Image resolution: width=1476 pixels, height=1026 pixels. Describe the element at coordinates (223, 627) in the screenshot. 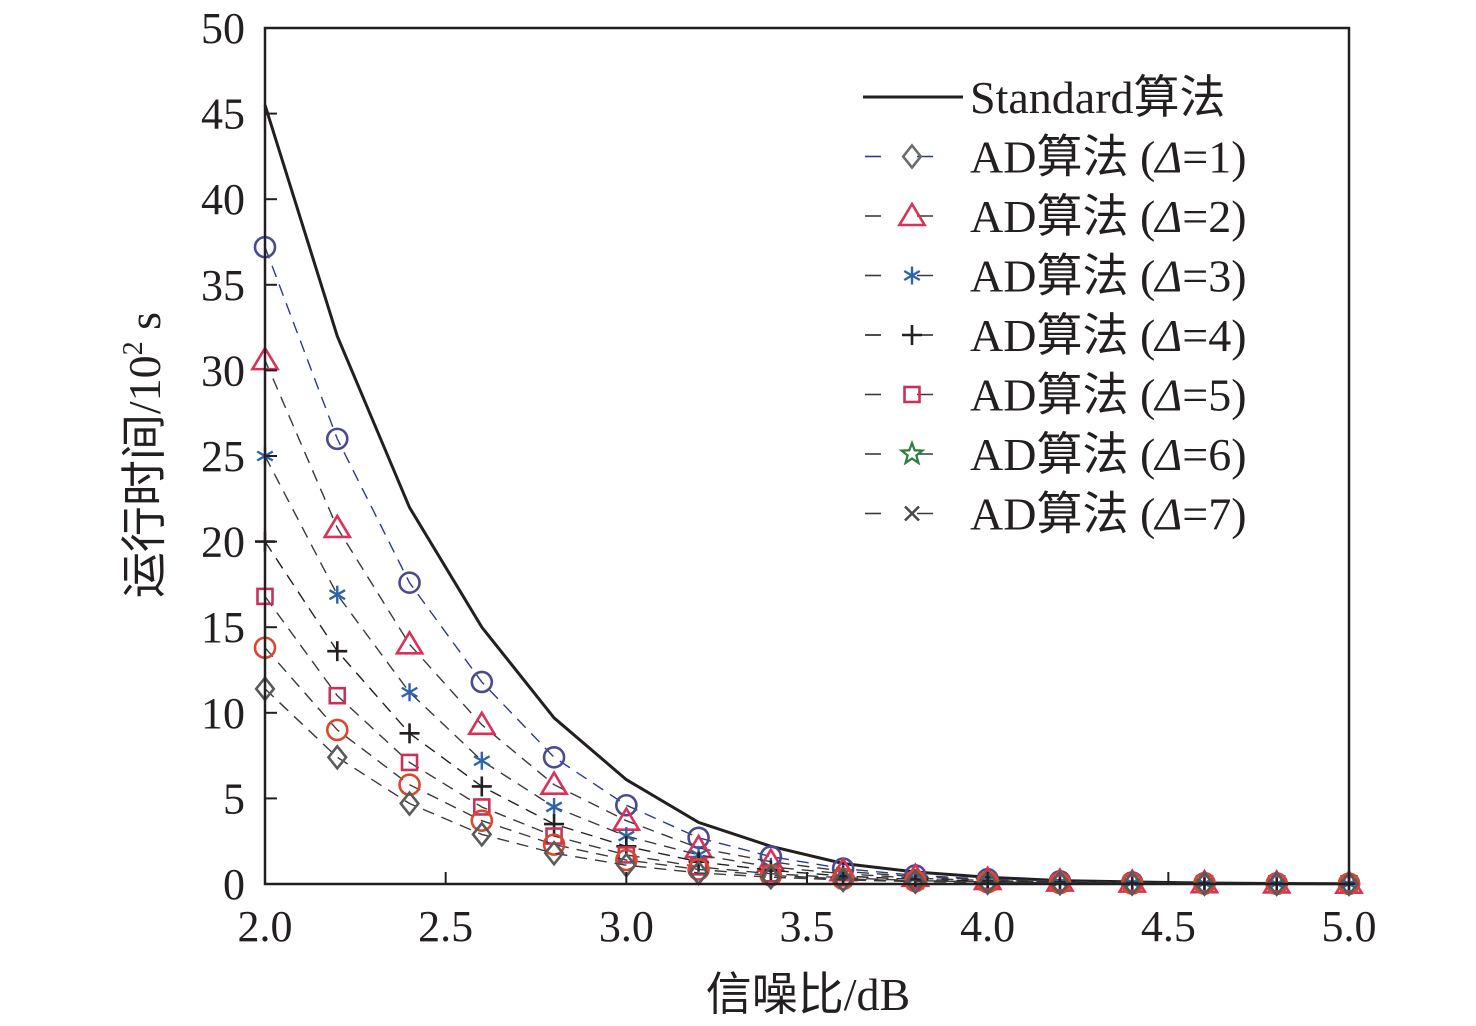

I see `y-tick-label-3: 15` at that location.